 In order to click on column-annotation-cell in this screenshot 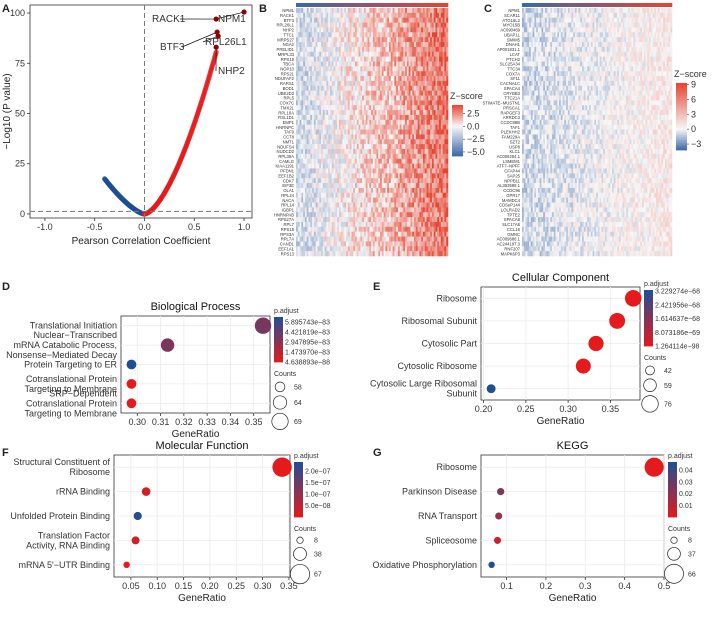, I will do `click(381, 5)`.